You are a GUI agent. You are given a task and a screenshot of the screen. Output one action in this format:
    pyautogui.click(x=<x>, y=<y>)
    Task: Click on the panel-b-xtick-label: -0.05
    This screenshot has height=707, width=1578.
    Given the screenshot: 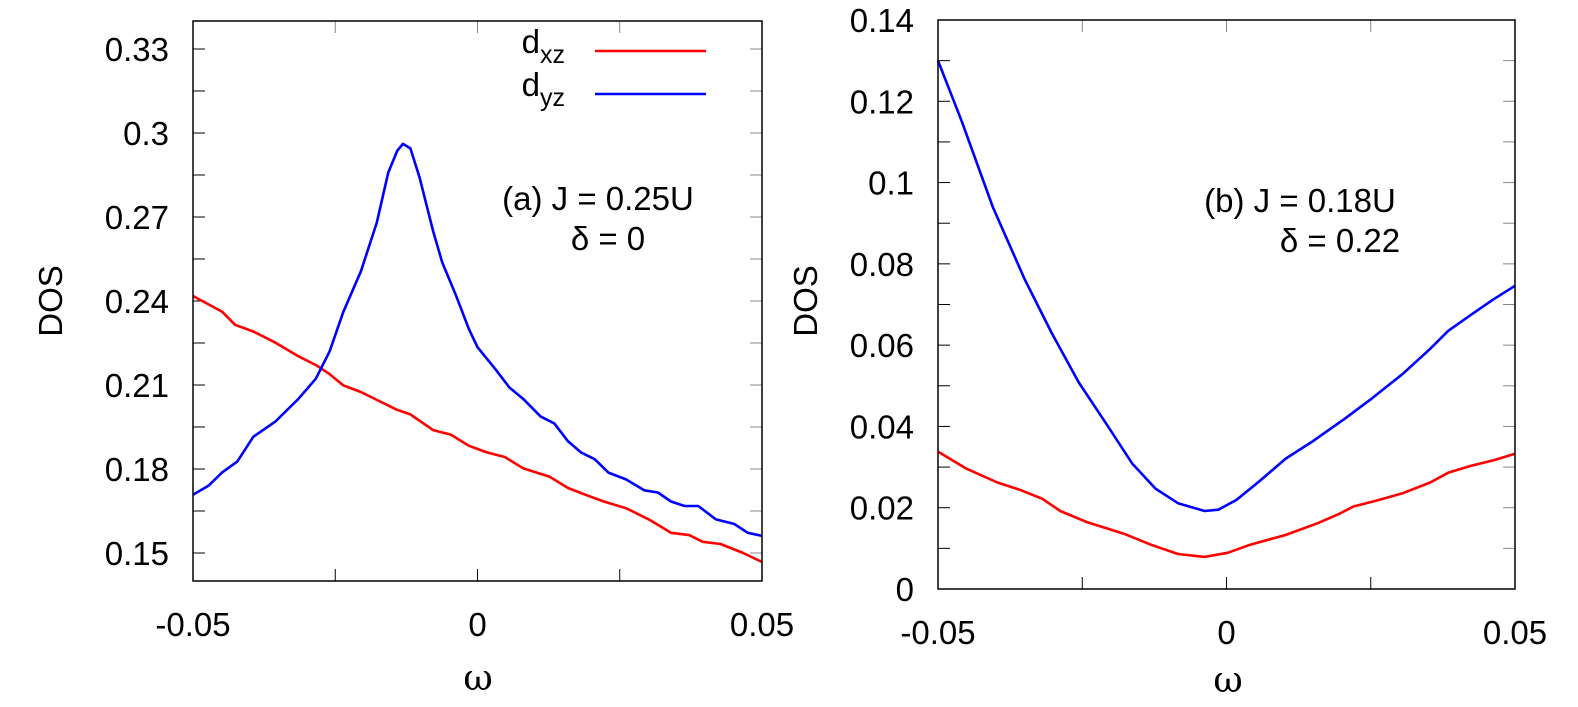 What is the action you would take?
    pyautogui.click(x=937, y=632)
    